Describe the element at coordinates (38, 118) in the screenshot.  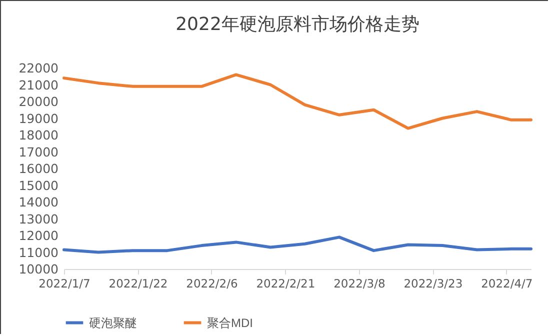
I see `y-tick-label: 19000` at that location.